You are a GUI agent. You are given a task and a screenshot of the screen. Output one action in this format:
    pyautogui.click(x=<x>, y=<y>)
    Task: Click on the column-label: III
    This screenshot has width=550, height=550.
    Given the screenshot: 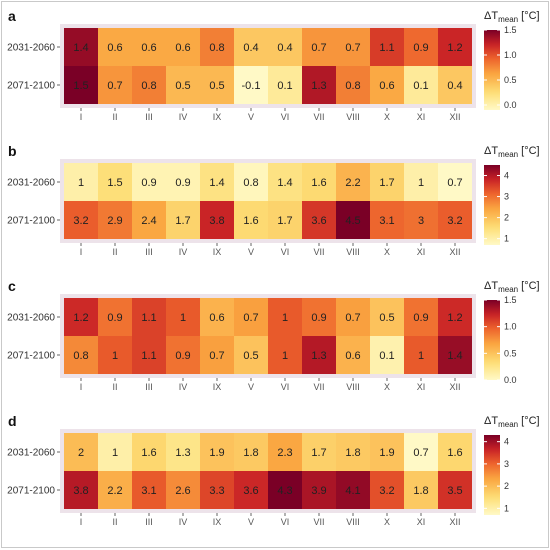 What is the action you would take?
    pyautogui.click(x=149, y=387)
    